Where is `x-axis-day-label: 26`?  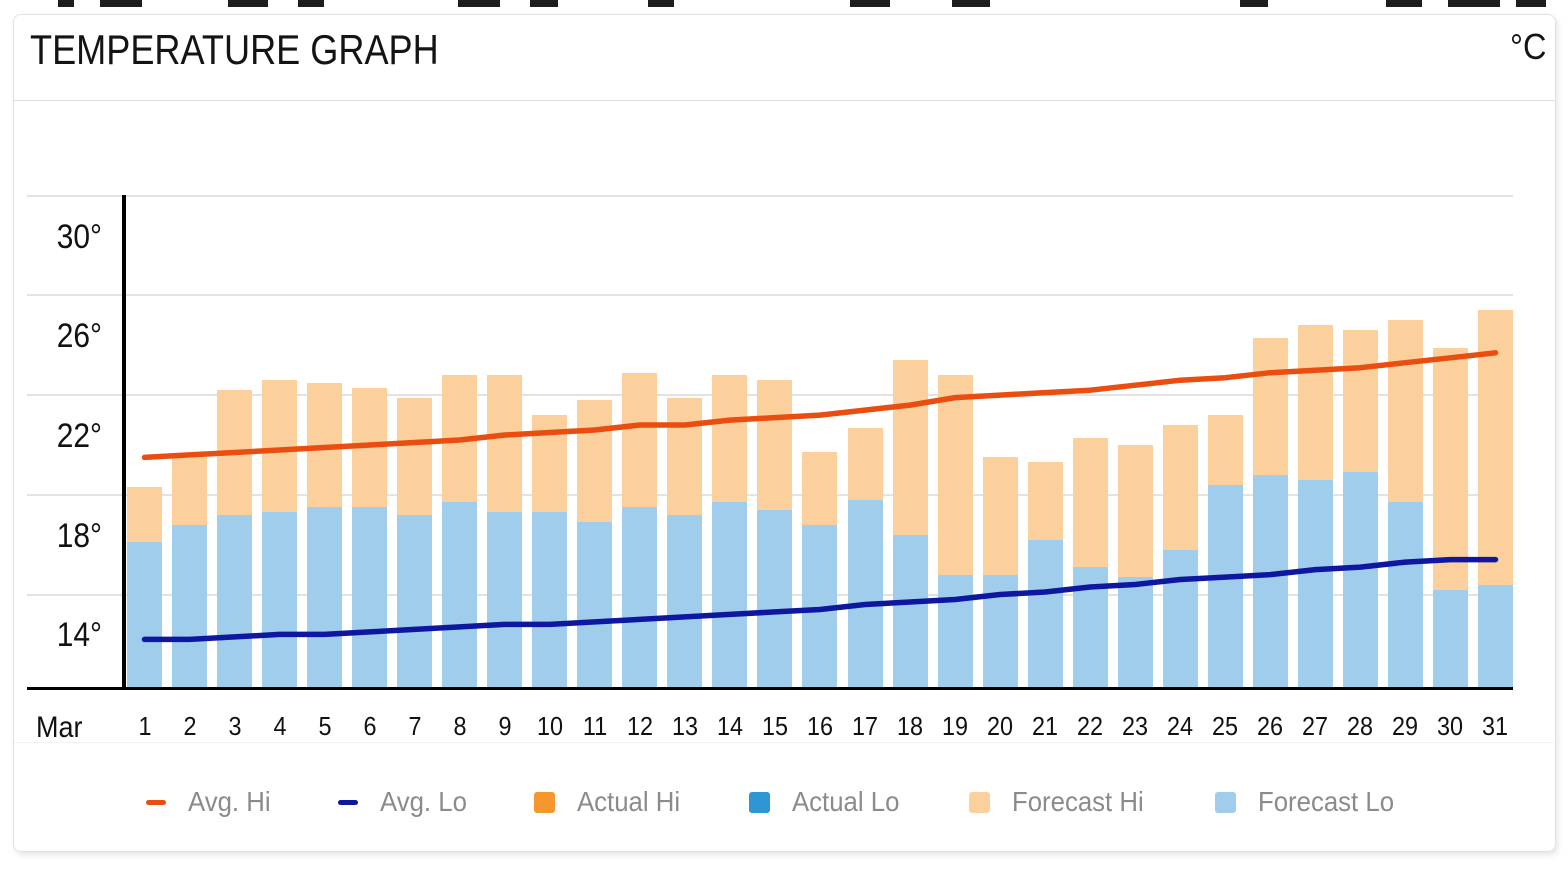
x-axis-day-label: 26 is located at coordinates (1270, 726).